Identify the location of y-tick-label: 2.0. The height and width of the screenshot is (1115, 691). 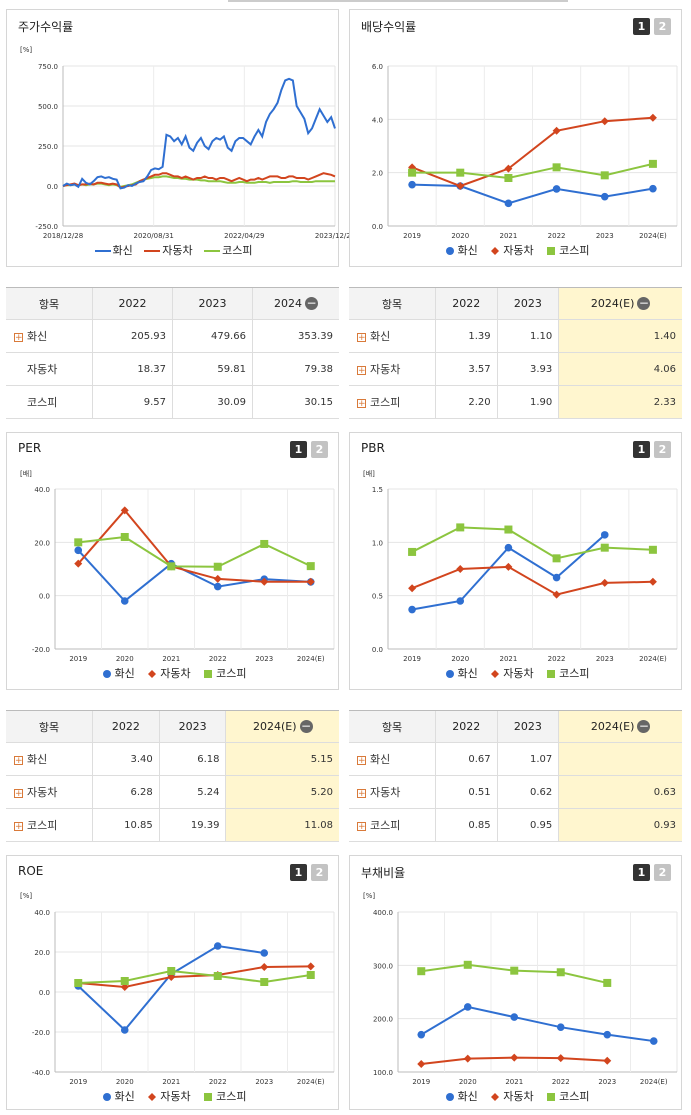
(377, 174).